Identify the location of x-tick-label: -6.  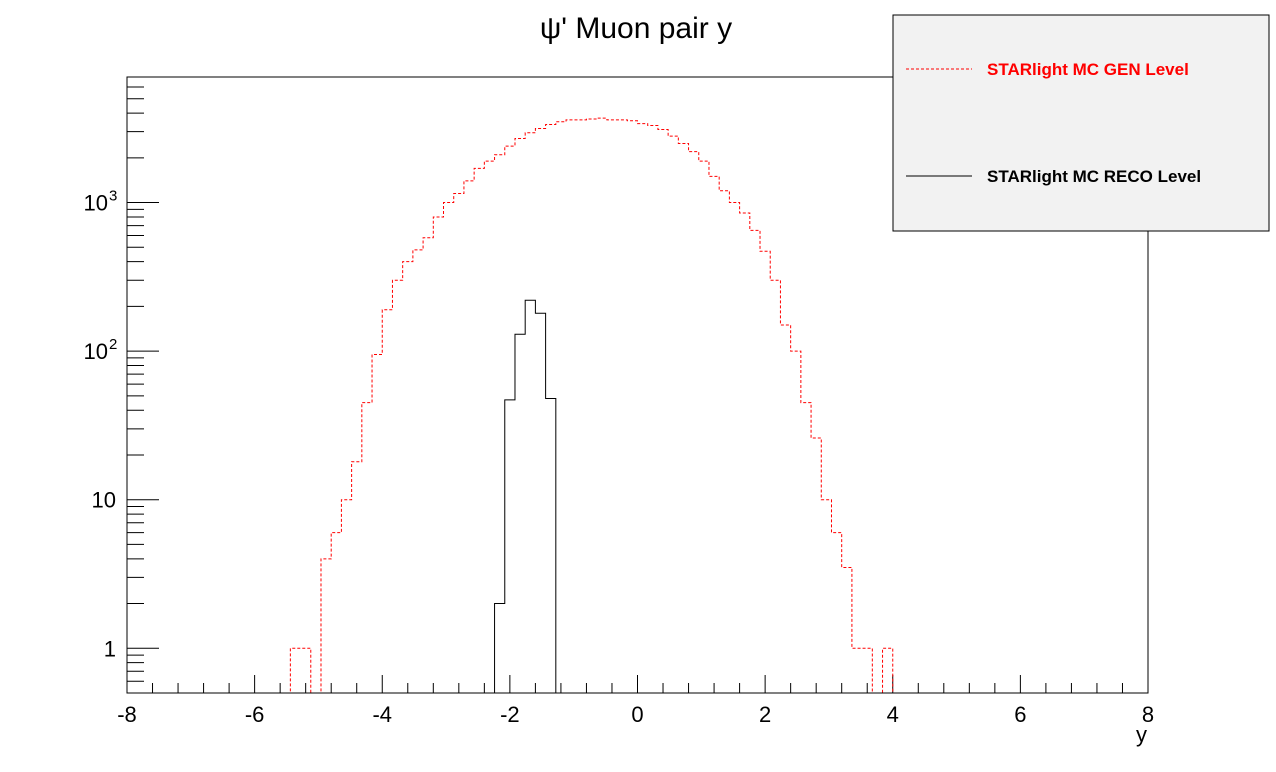
(255, 714).